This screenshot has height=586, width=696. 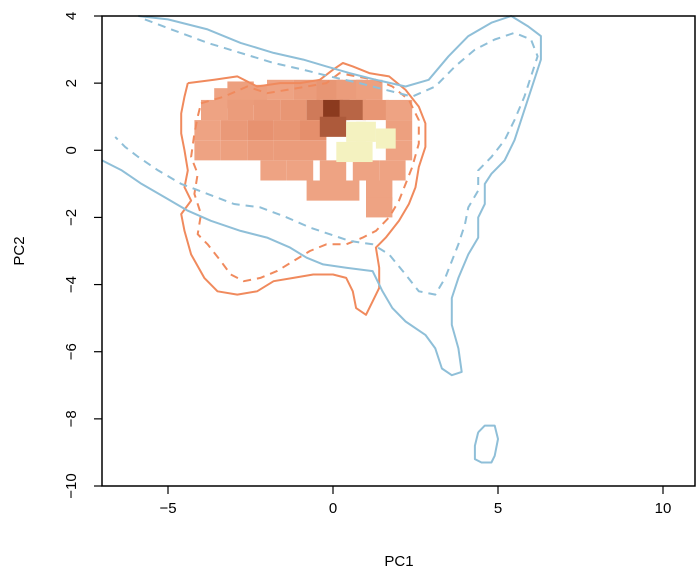 I want to click on y-tick-label: −10, so click(x=71, y=485).